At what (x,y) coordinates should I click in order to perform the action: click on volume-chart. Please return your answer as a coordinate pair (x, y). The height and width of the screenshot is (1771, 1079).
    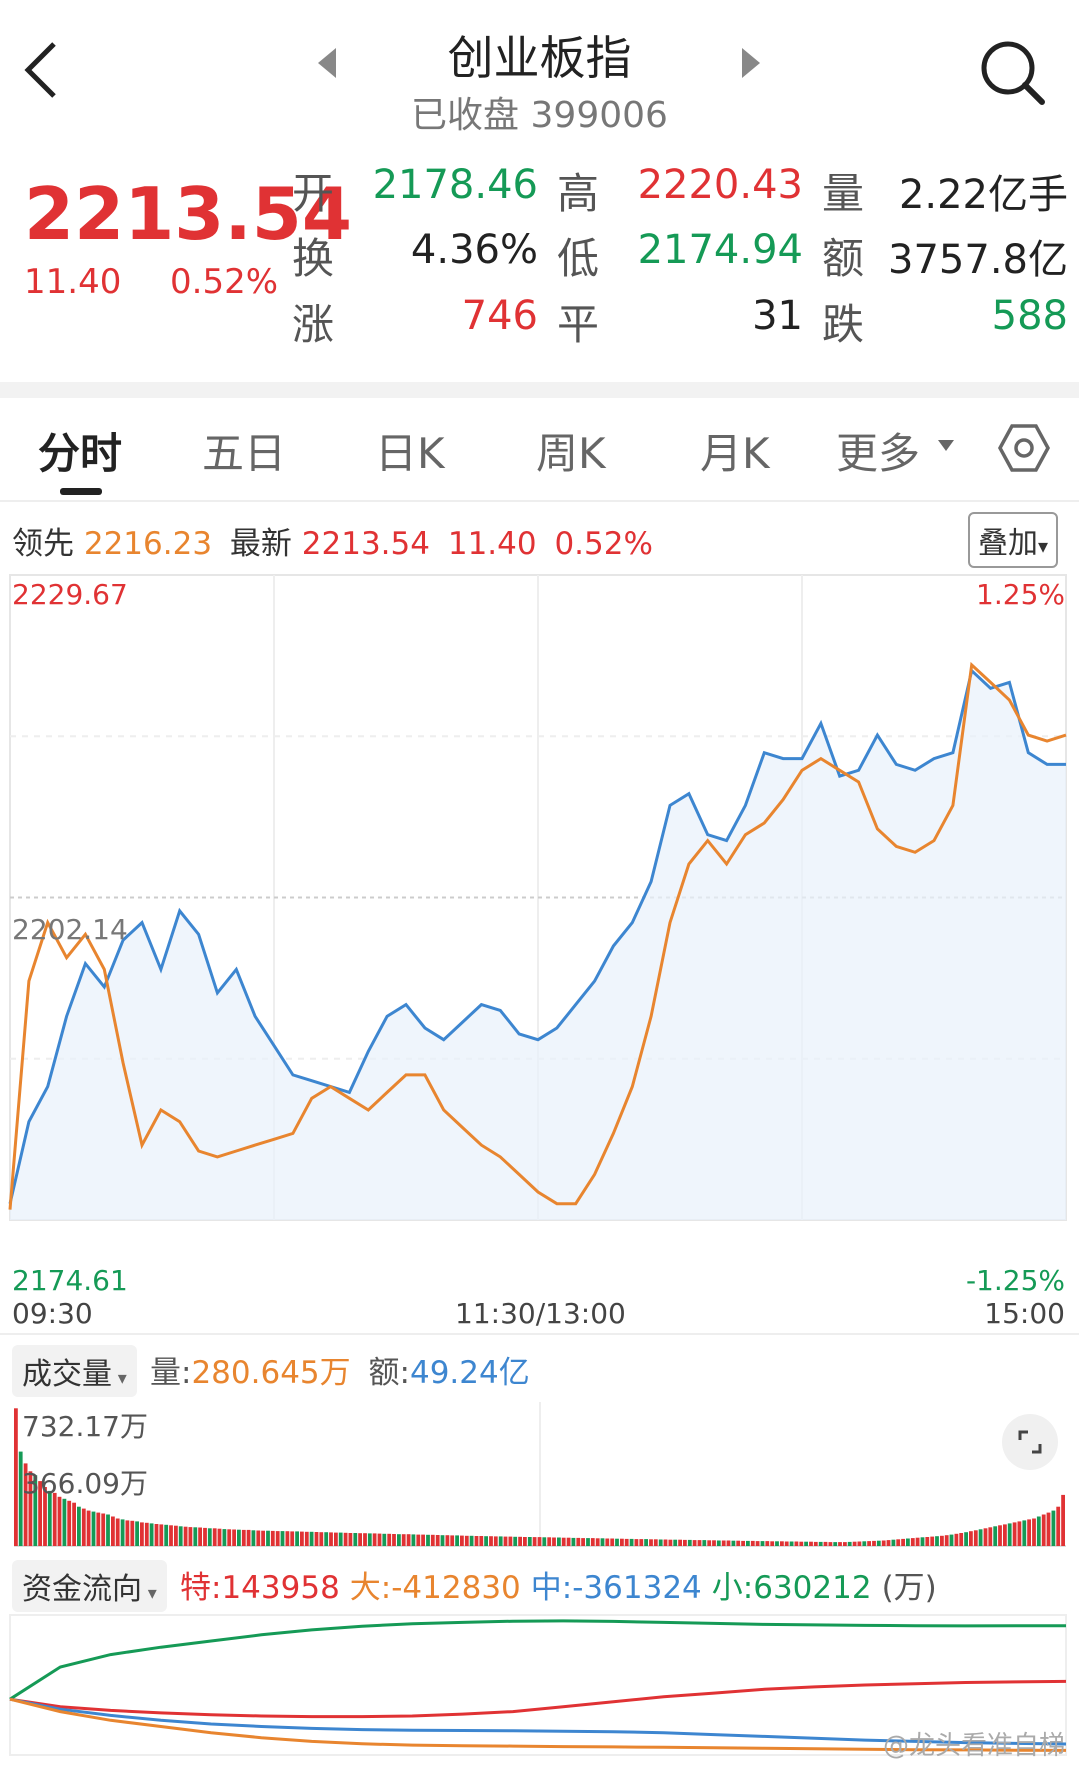
    Looking at the image, I should click on (540, 1474).